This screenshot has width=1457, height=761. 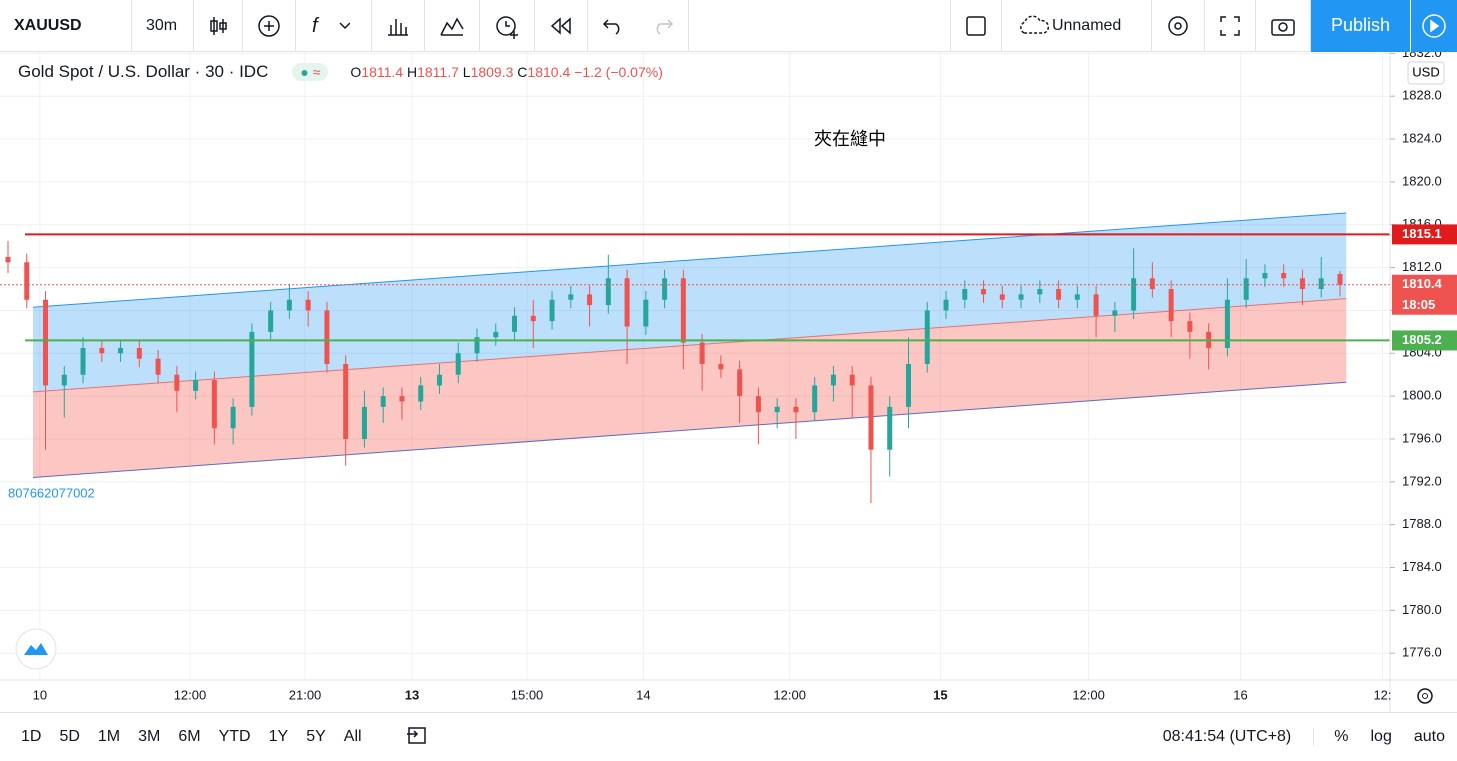 I want to click on status-badge: ● ≈, so click(x=310, y=72).